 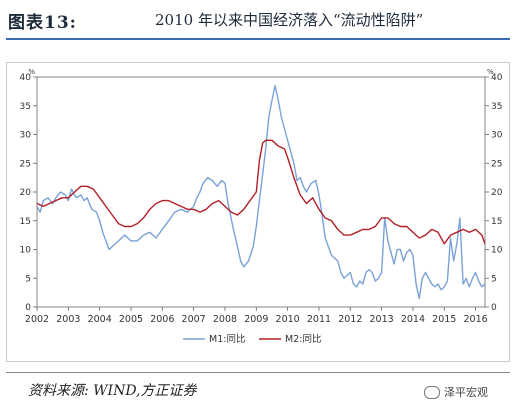 I want to click on watermark: 泽平宏观, so click(x=456, y=392).